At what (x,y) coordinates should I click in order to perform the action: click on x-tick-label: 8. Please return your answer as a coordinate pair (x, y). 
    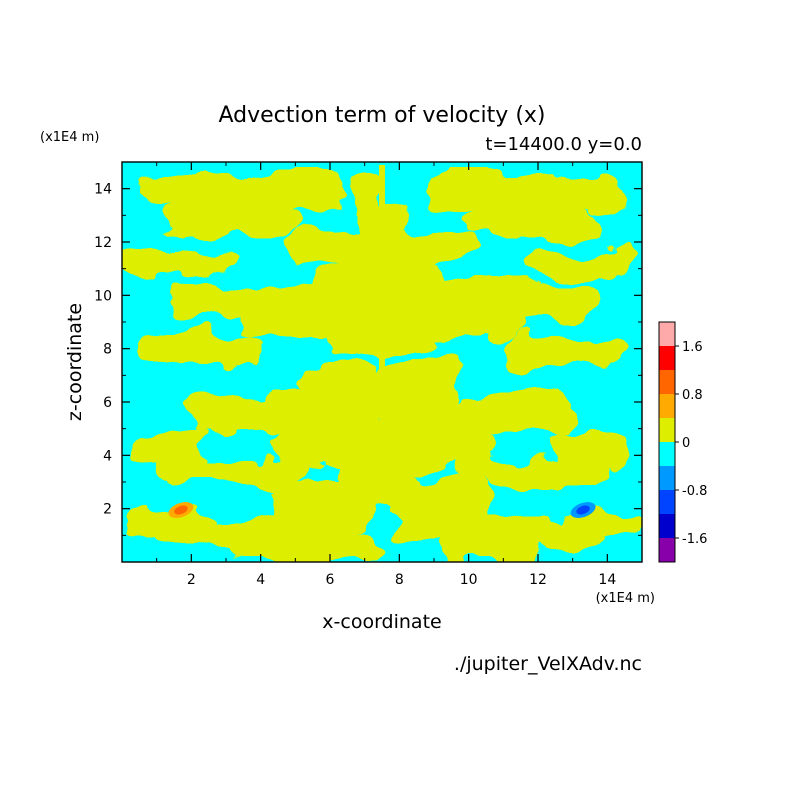
    Looking at the image, I should click on (399, 580).